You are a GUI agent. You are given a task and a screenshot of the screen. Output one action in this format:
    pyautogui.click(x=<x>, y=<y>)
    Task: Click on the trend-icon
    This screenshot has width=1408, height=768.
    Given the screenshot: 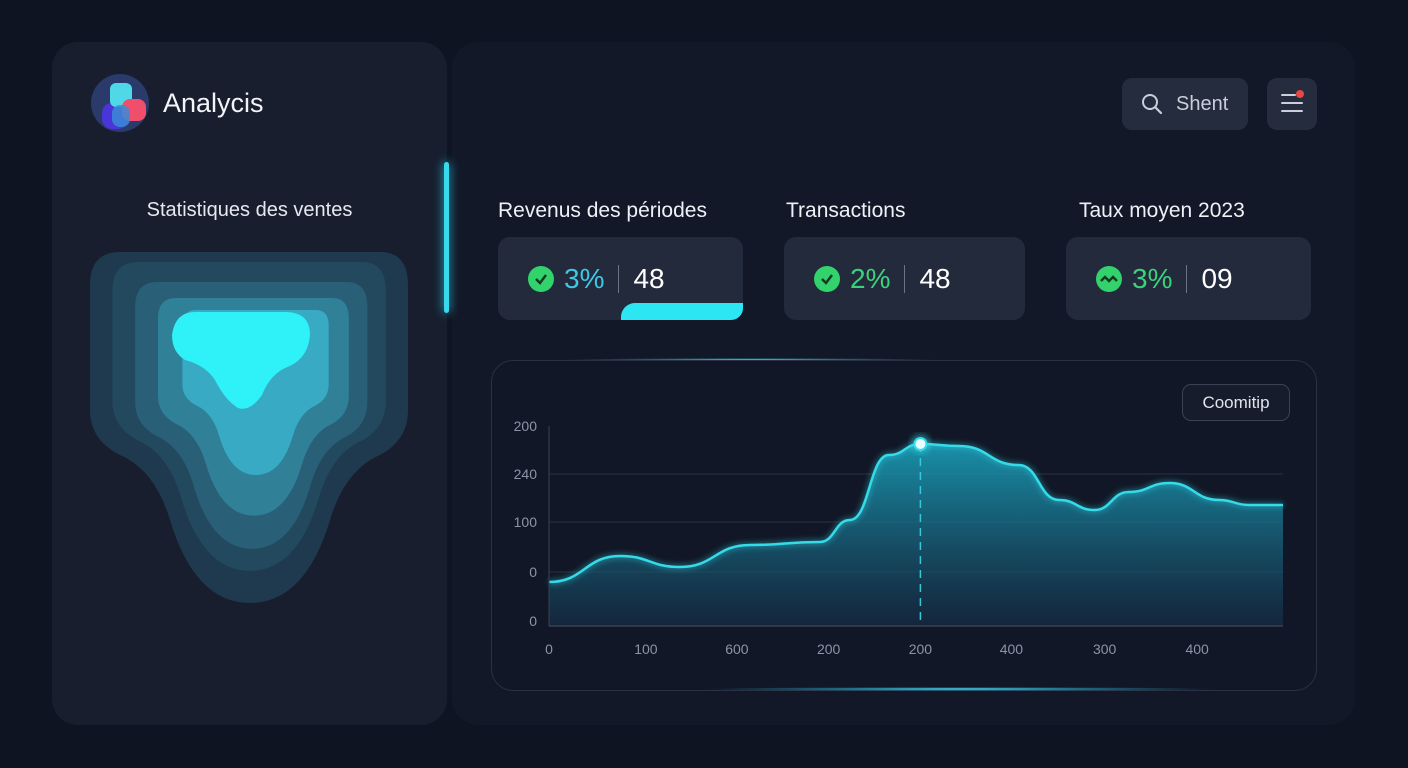 What is the action you would take?
    pyautogui.click(x=1109, y=278)
    